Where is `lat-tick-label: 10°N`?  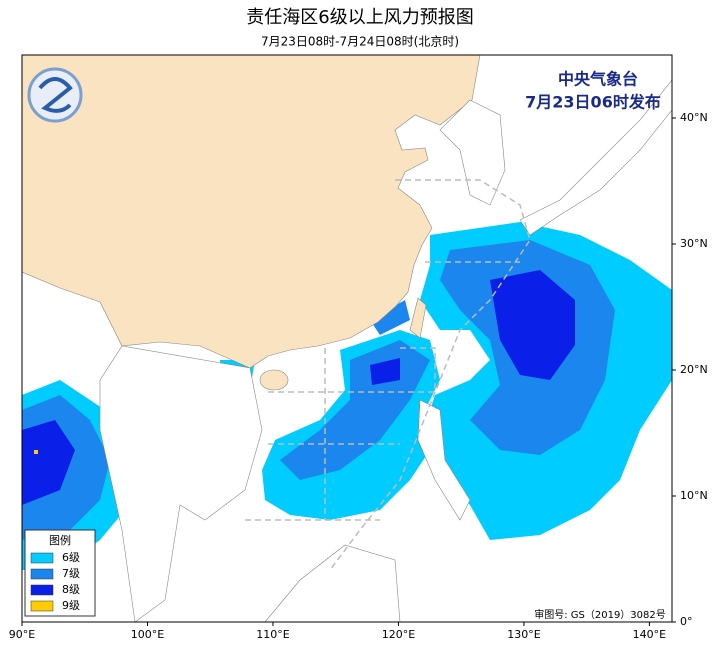 lat-tick-label: 10°N is located at coordinates (694, 495).